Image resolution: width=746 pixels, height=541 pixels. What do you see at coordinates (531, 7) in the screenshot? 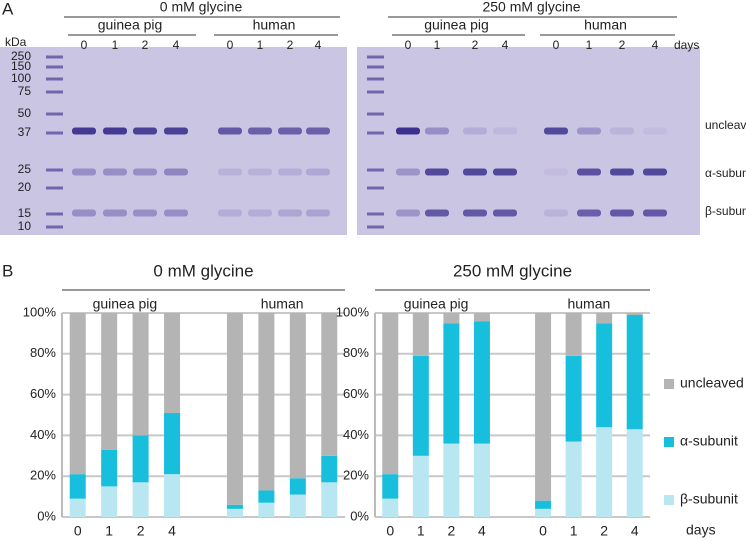
I see `gel-title: 250 mM glycine` at bounding box center [531, 7].